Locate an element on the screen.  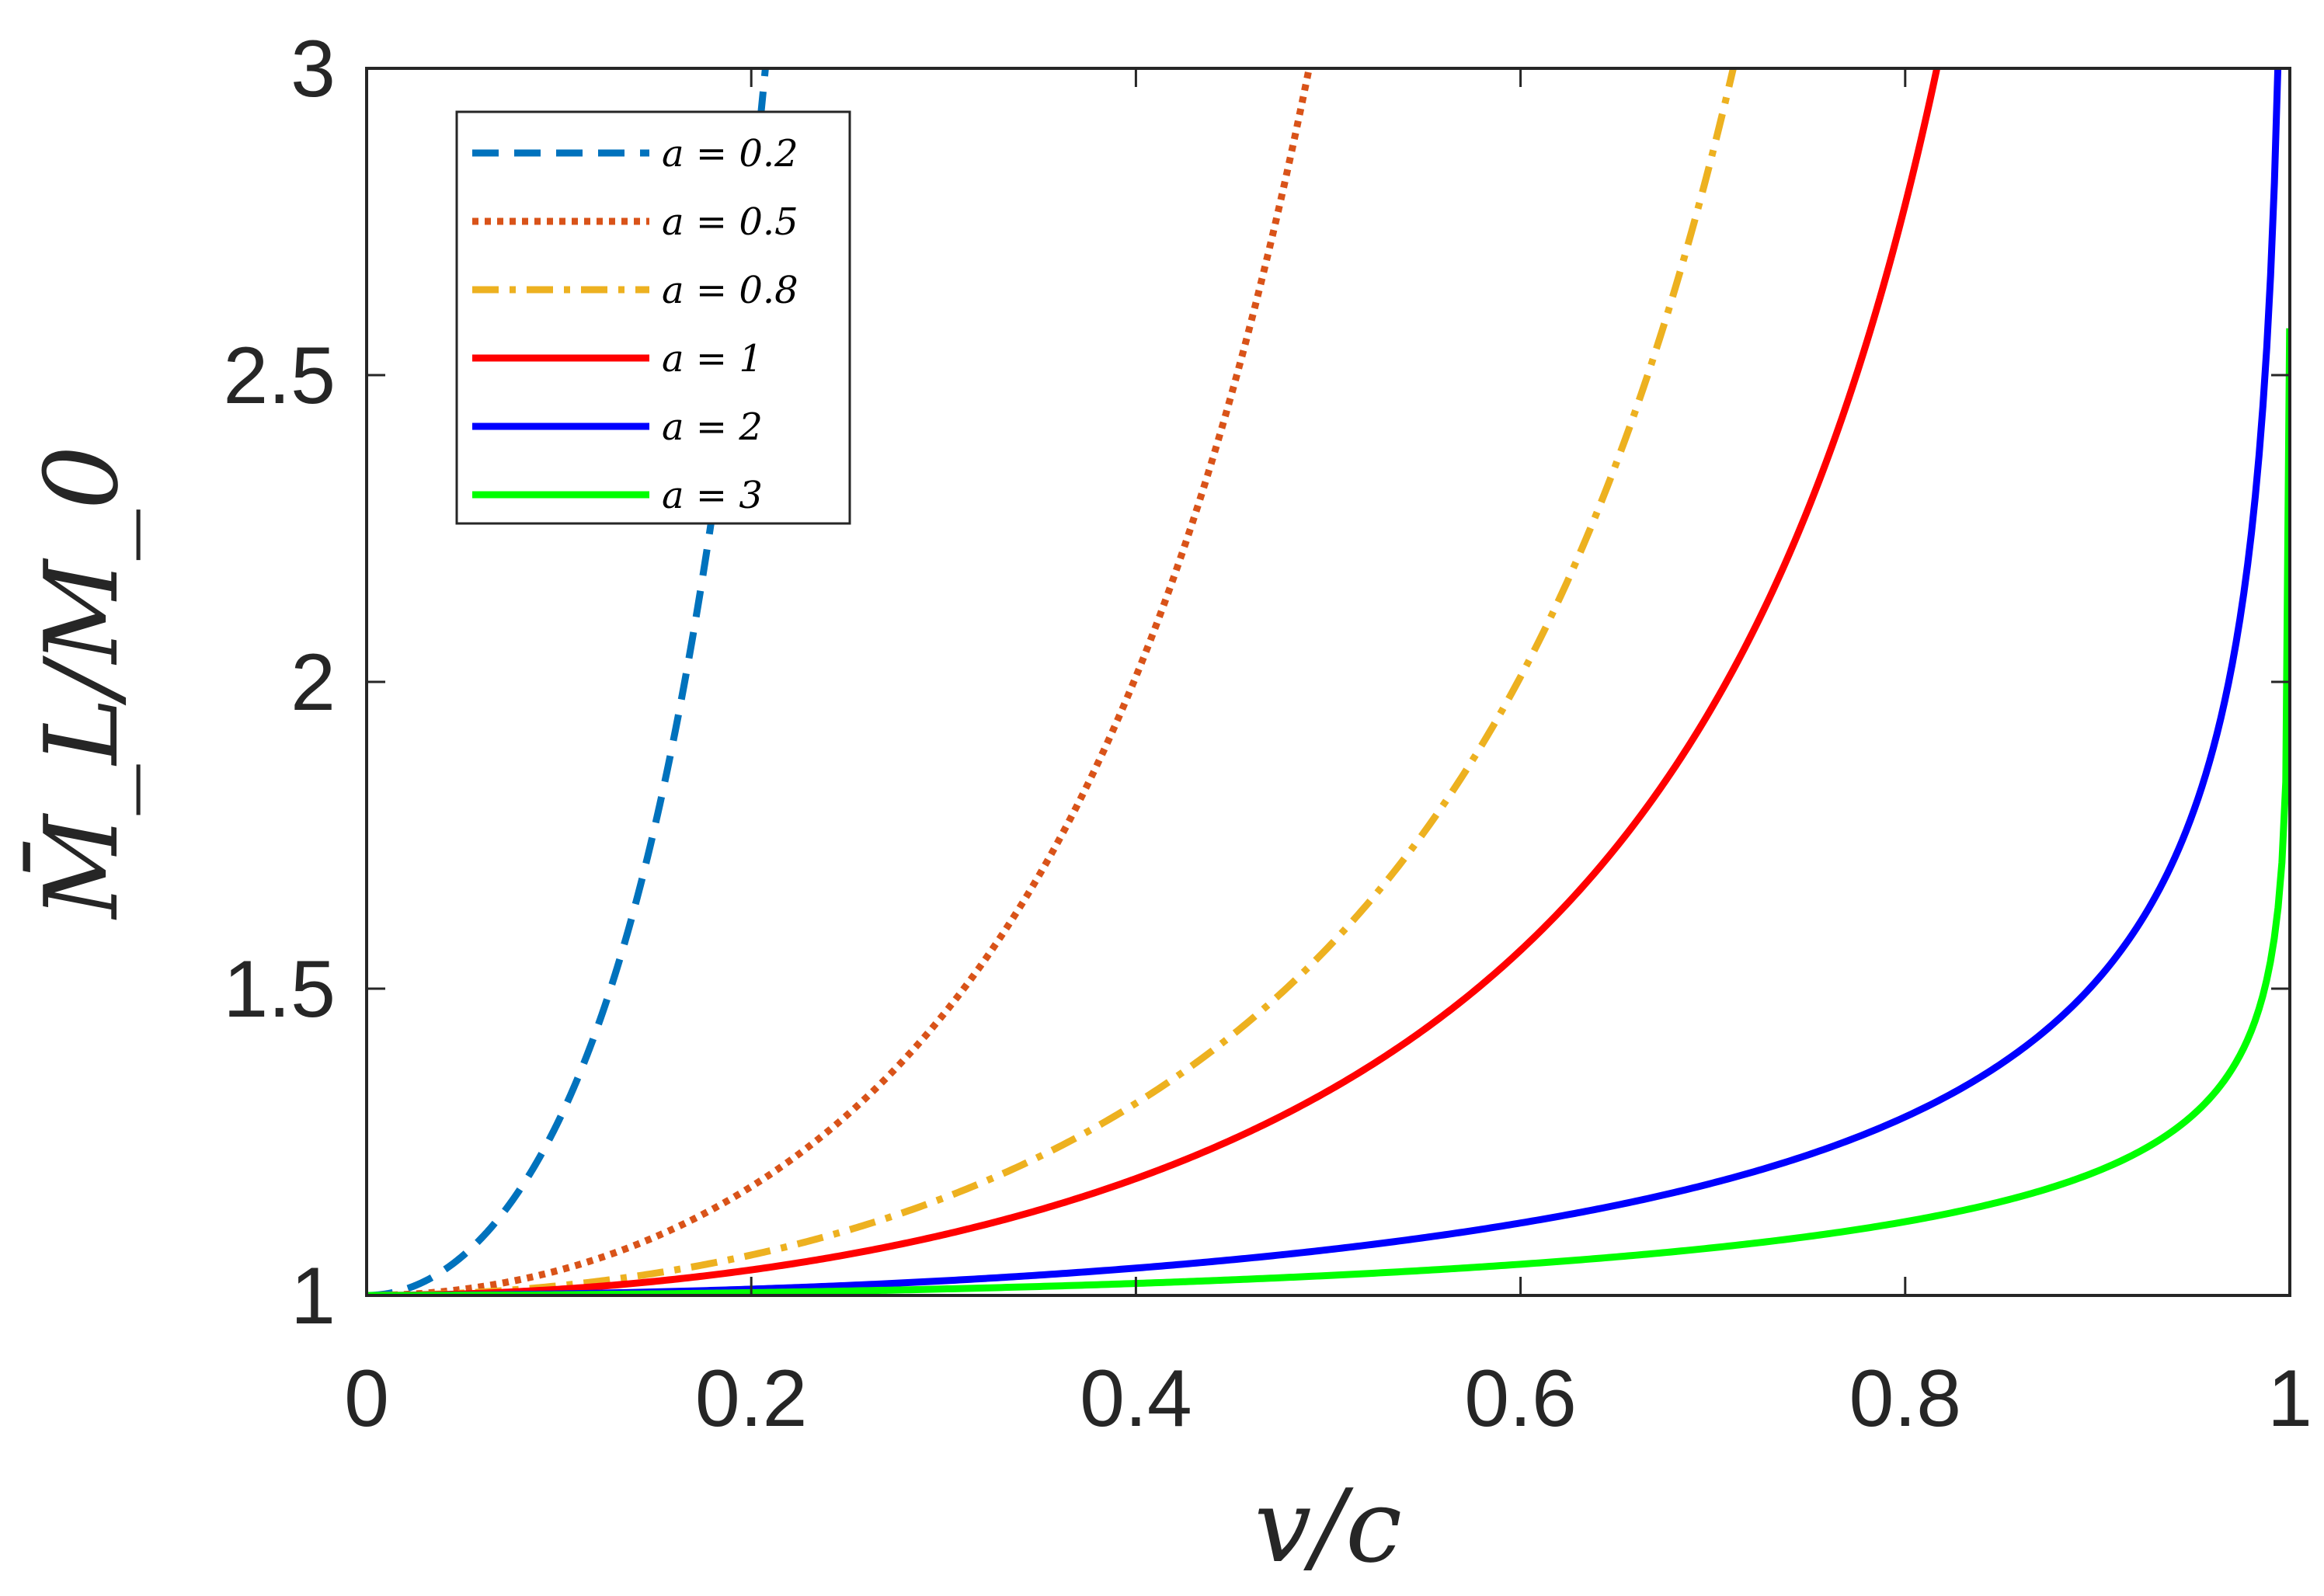
legend-entry-3: a = 0.8 is located at coordinates (635, 290).